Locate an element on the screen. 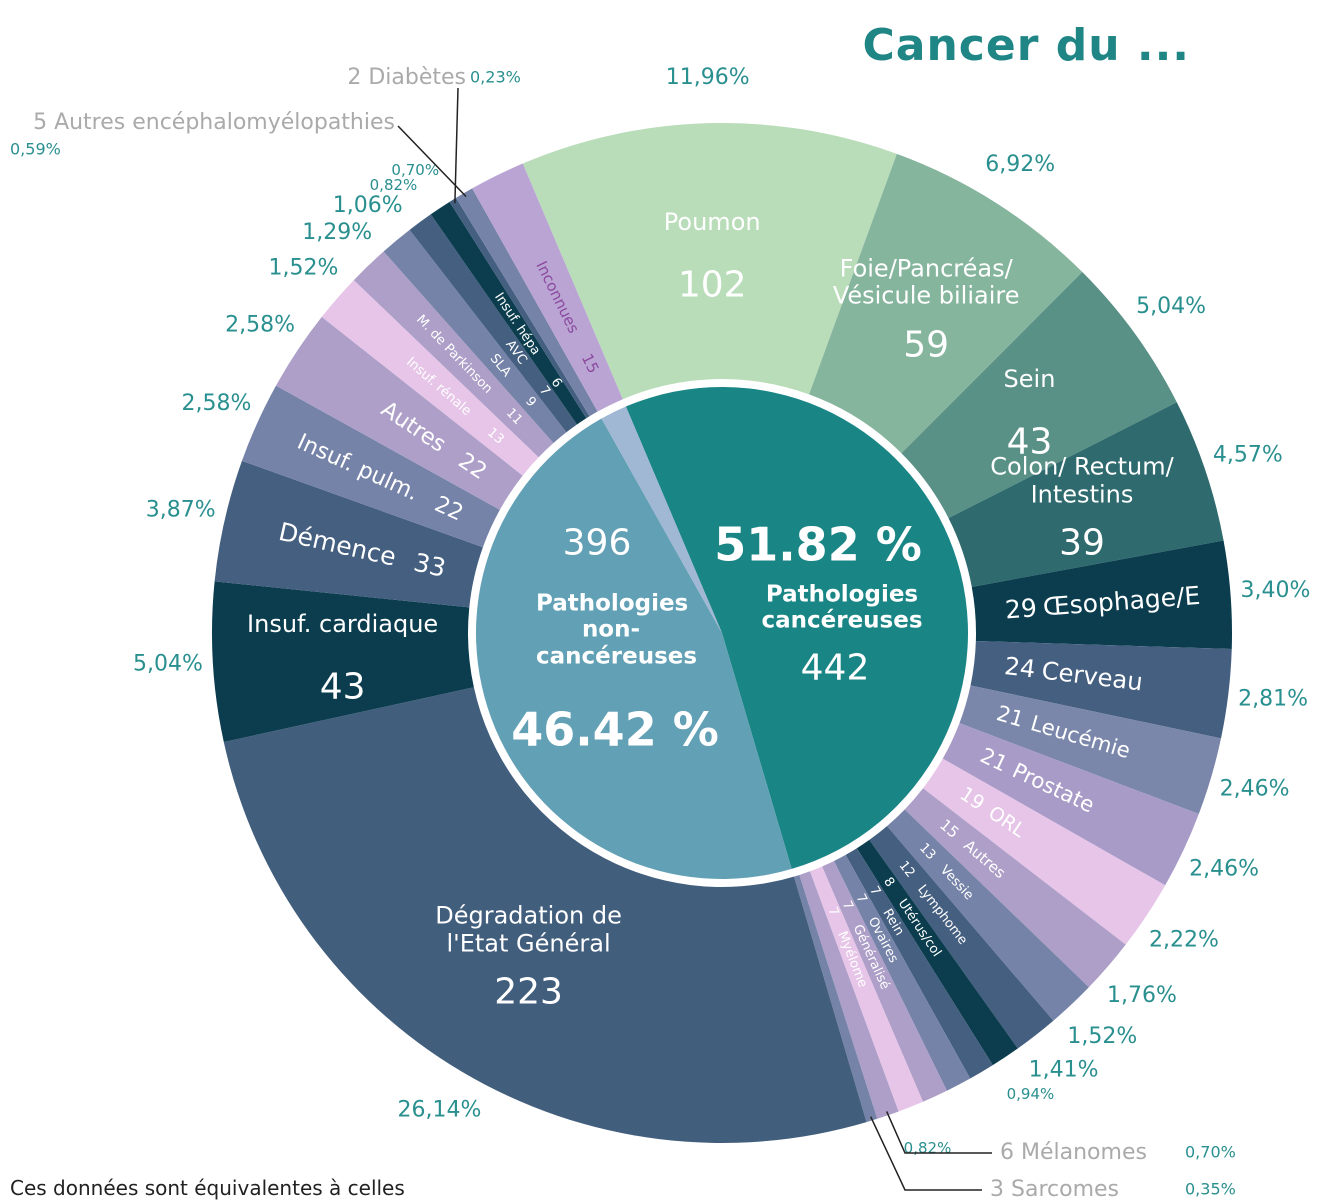  share-label: 0,23% is located at coordinates (495, 77).